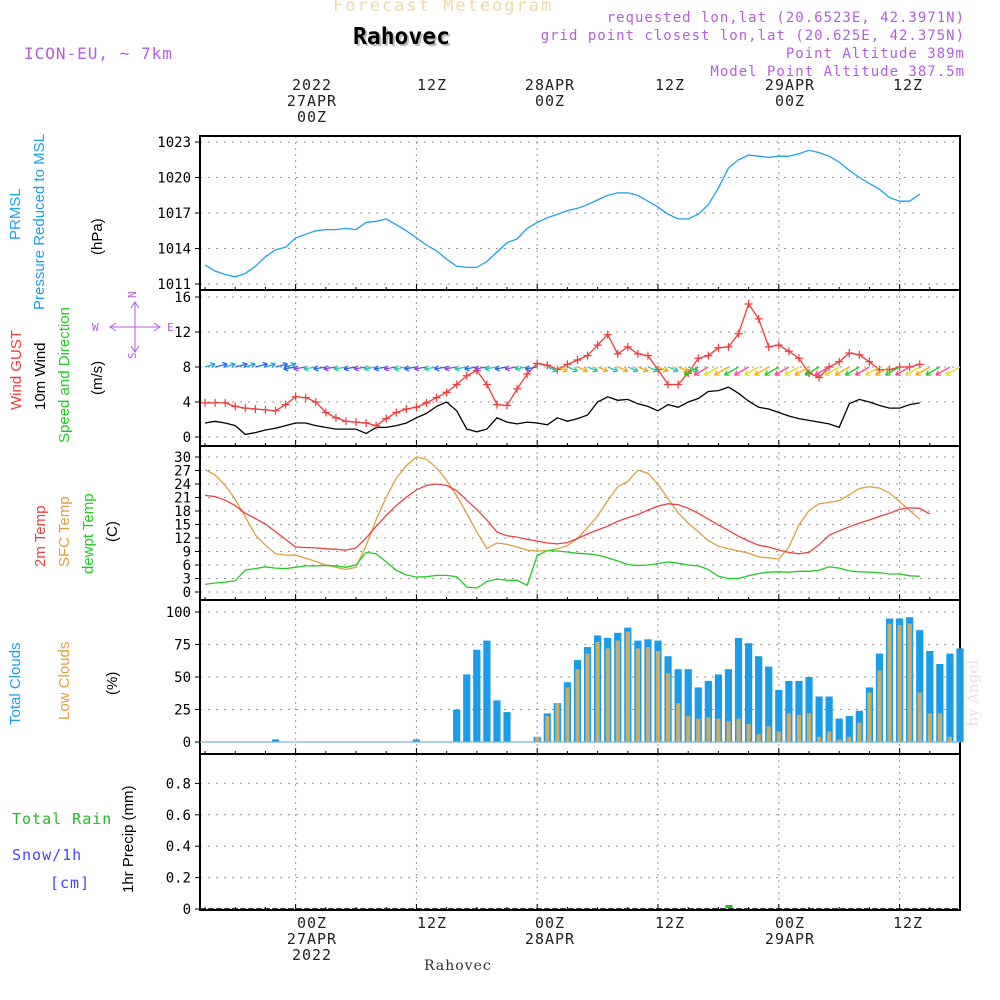 The width and height of the screenshot is (1000, 1000). I want to click on y-tick-label: 25, so click(182, 711).